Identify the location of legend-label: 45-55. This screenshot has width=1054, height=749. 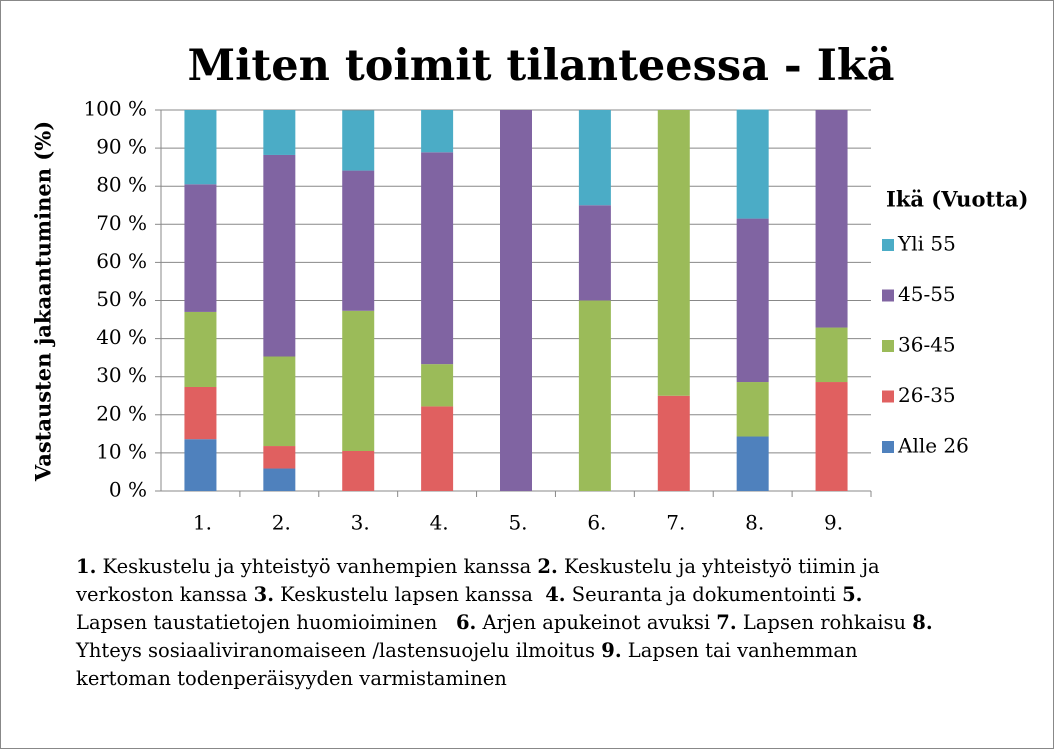
(927, 294).